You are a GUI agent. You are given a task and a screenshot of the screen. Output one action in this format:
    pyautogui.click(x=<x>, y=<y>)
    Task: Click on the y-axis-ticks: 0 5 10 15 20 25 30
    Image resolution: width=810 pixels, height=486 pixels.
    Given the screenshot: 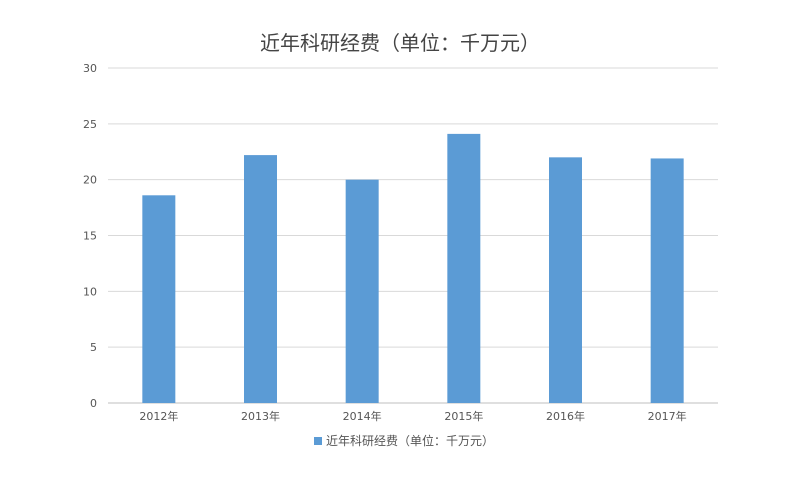 What is the action you would take?
    pyautogui.click(x=90, y=236)
    